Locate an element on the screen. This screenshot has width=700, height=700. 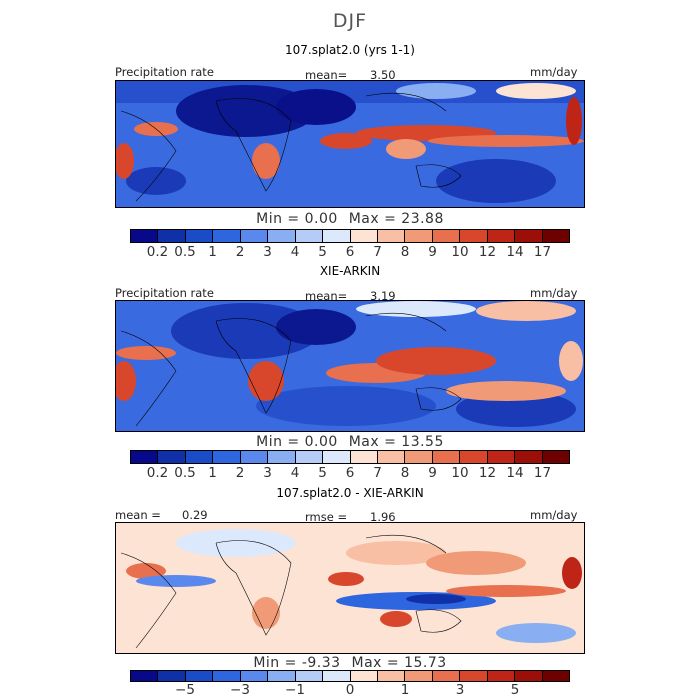
colorbar-tick-label: −5 is located at coordinates (185, 690).